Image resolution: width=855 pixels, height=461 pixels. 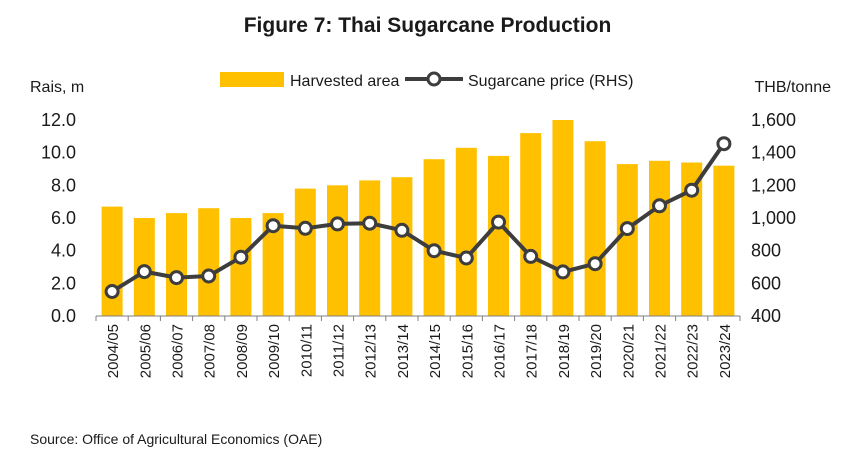 I want to click on bar-2016/17, so click(x=498, y=235).